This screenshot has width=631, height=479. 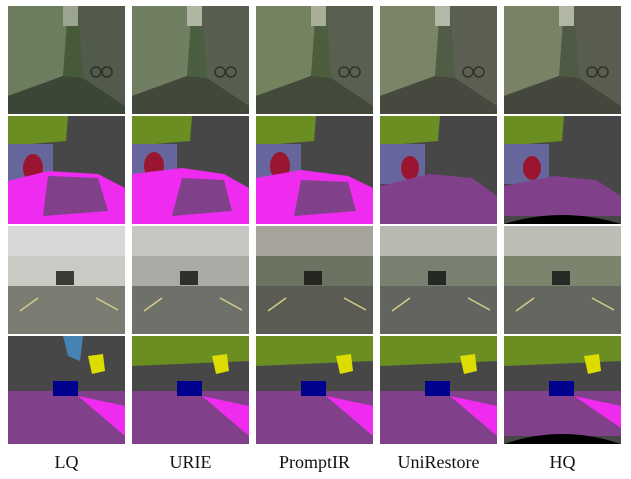 I want to click on image-hq-street, so click(x=562, y=60).